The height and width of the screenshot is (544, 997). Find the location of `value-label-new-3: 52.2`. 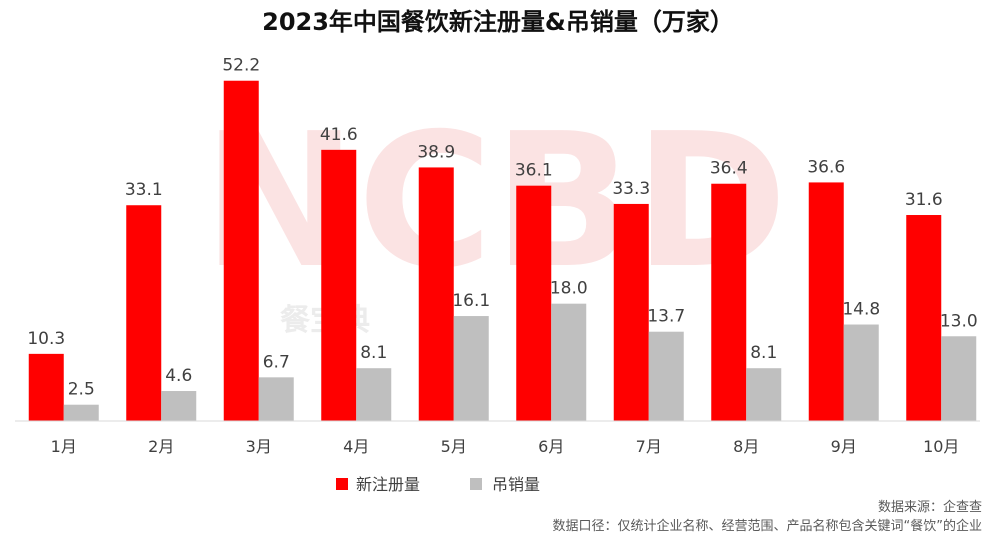

value-label-new-3: 52.2 is located at coordinates (241, 66).